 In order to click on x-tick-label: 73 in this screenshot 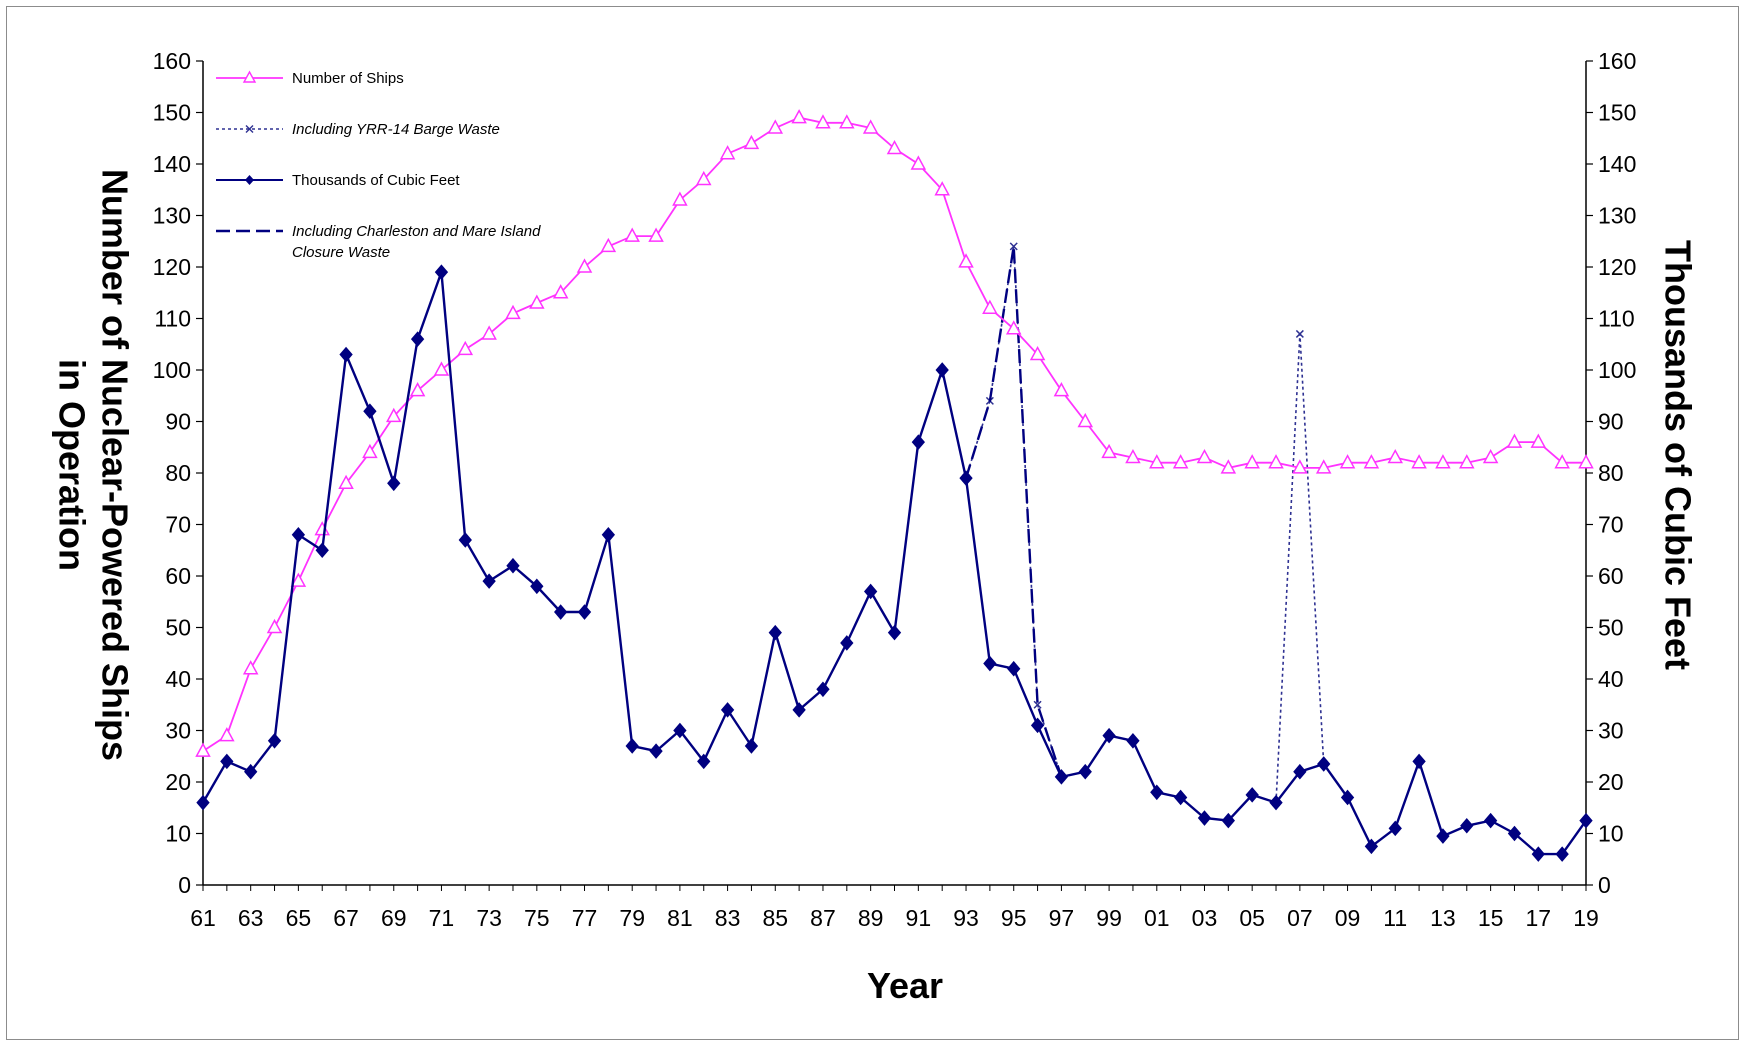, I will do `click(489, 918)`.